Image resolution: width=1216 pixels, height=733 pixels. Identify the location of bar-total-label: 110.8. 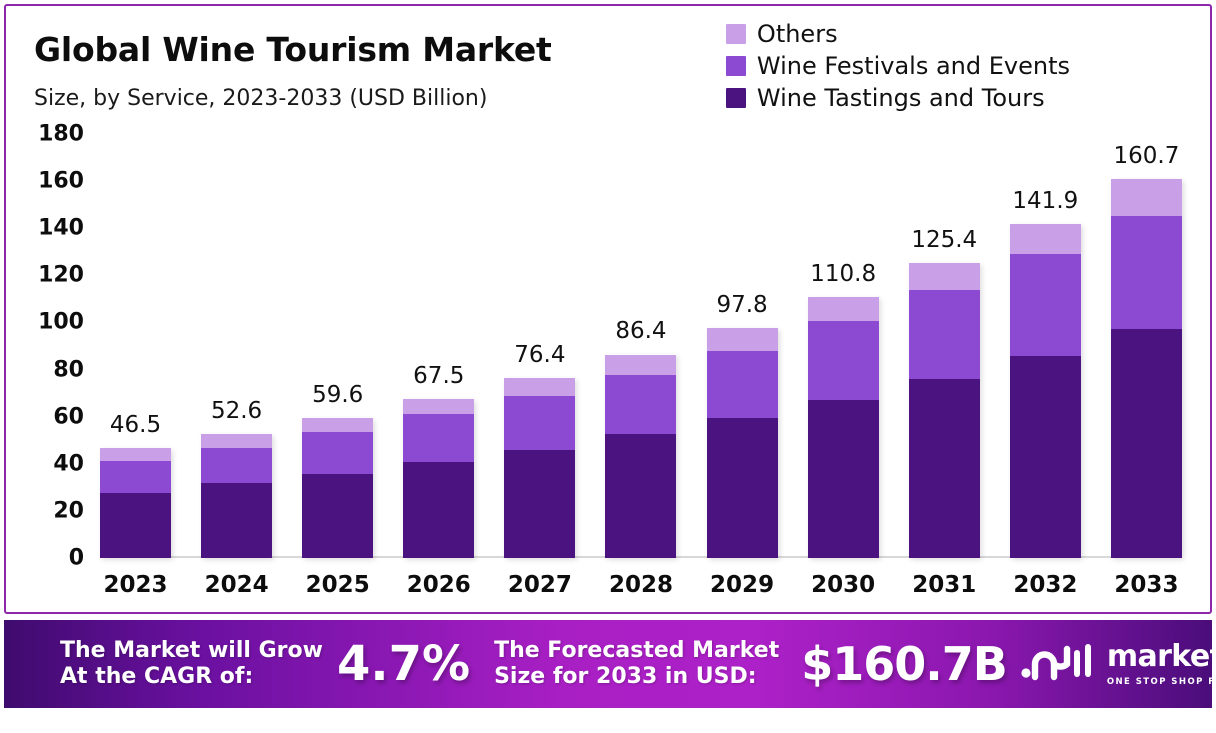
(843, 274).